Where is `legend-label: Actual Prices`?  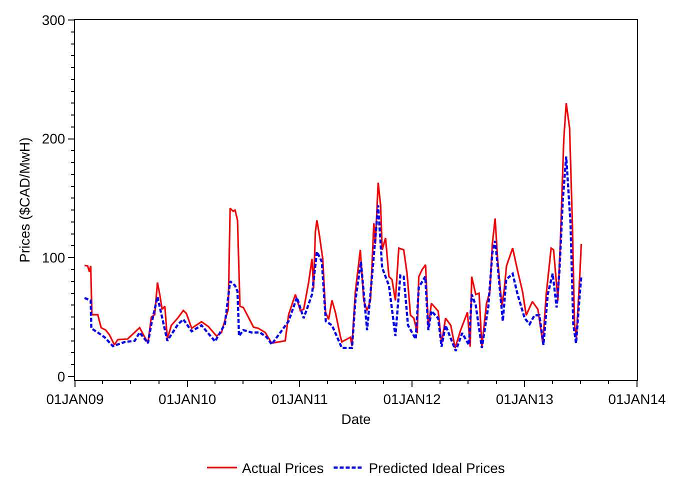
legend-label: Actual Prices is located at coordinates (283, 468).